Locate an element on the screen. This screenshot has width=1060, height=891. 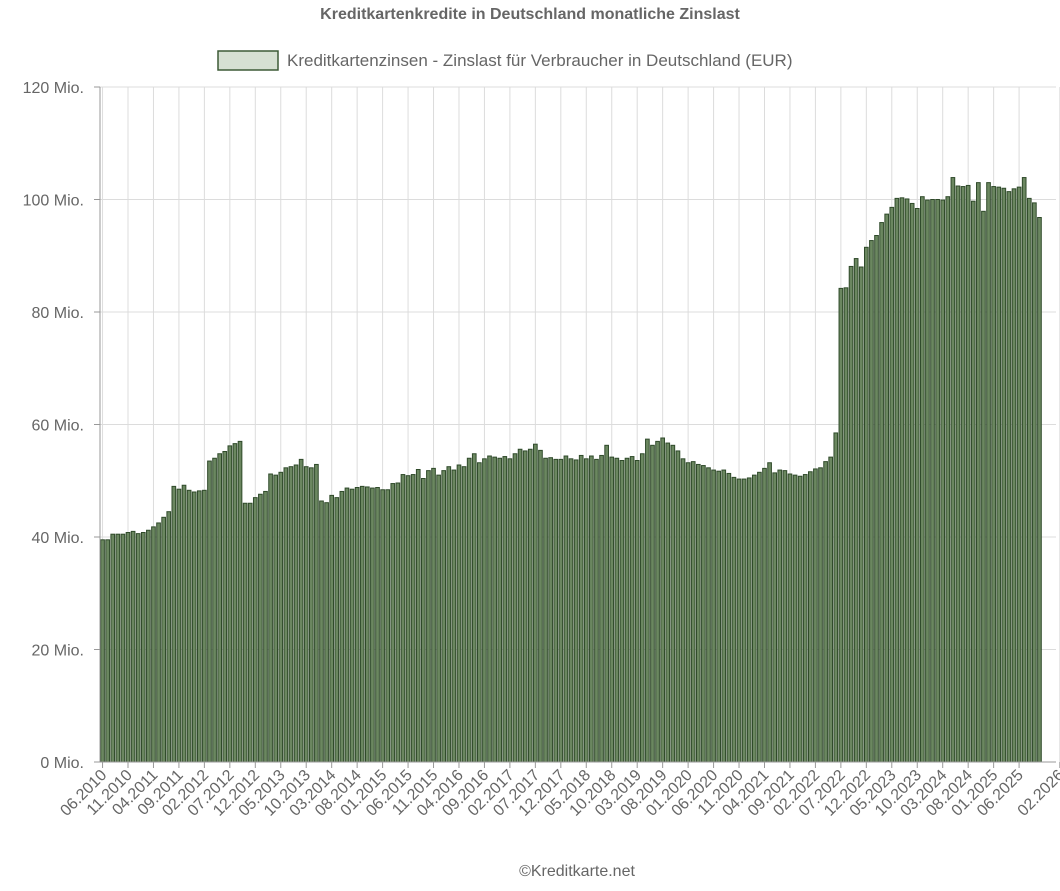
y-tick-label: 0 Mio. is located at coordinates (62, 763).